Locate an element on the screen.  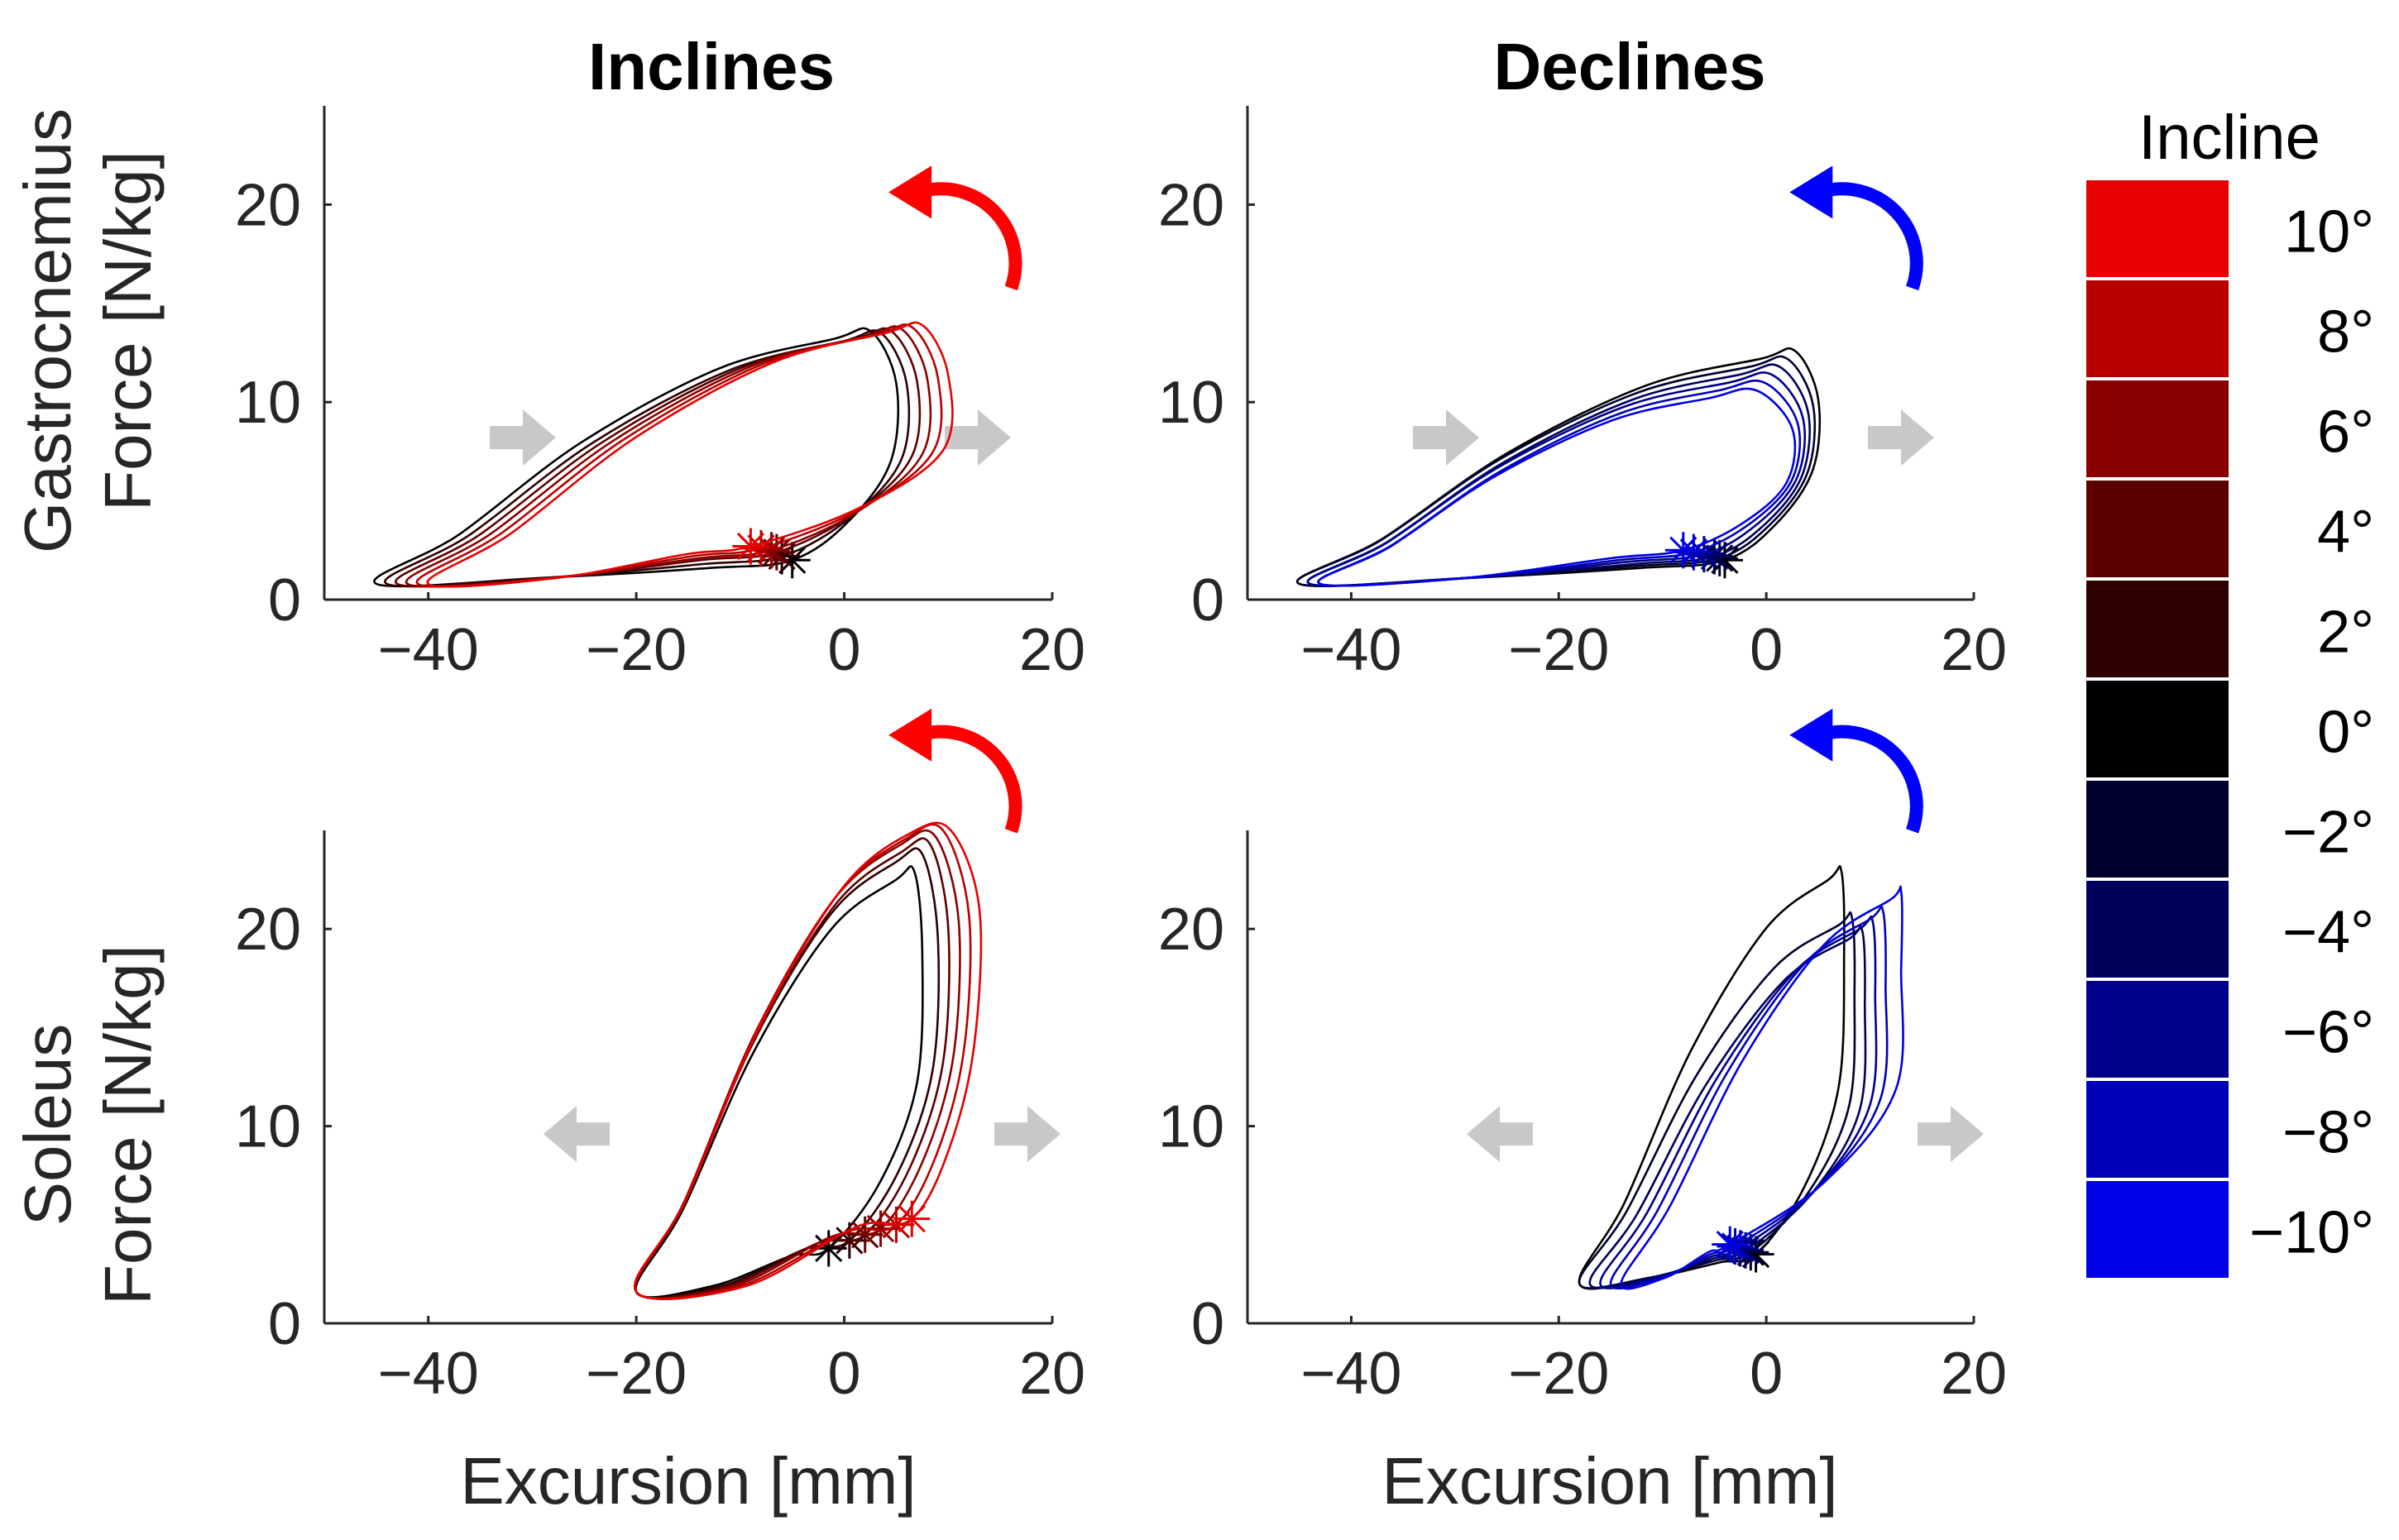
panel-gastrocnemius-declines: −40 −20 0 20 0 10 20 is located at coordinates (1582, 394).